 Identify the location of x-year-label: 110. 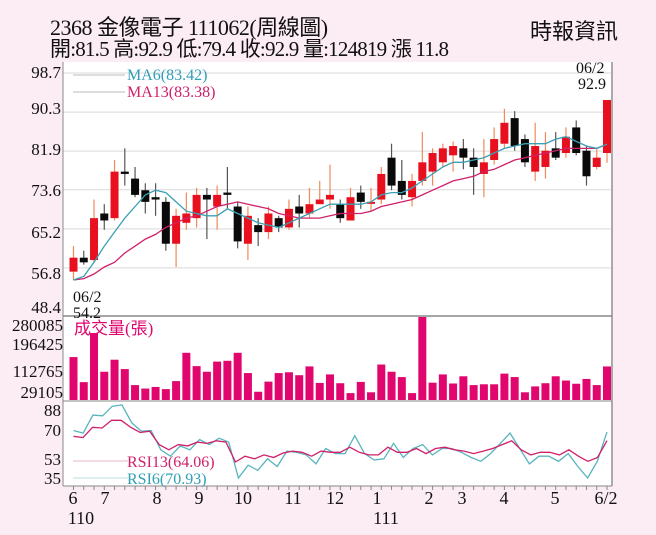
(81, 518).